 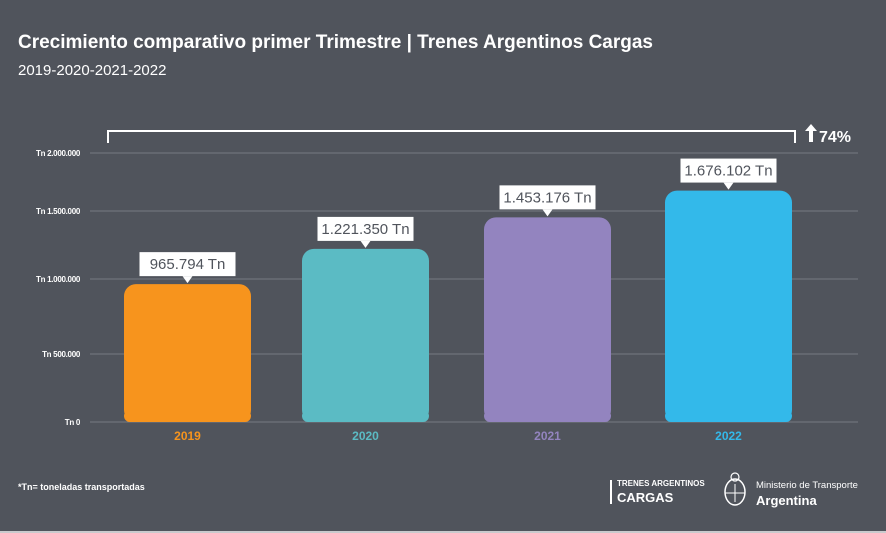 I want to click on y-tick-label: Tn 2.000.000, so click(x=58, y=153).